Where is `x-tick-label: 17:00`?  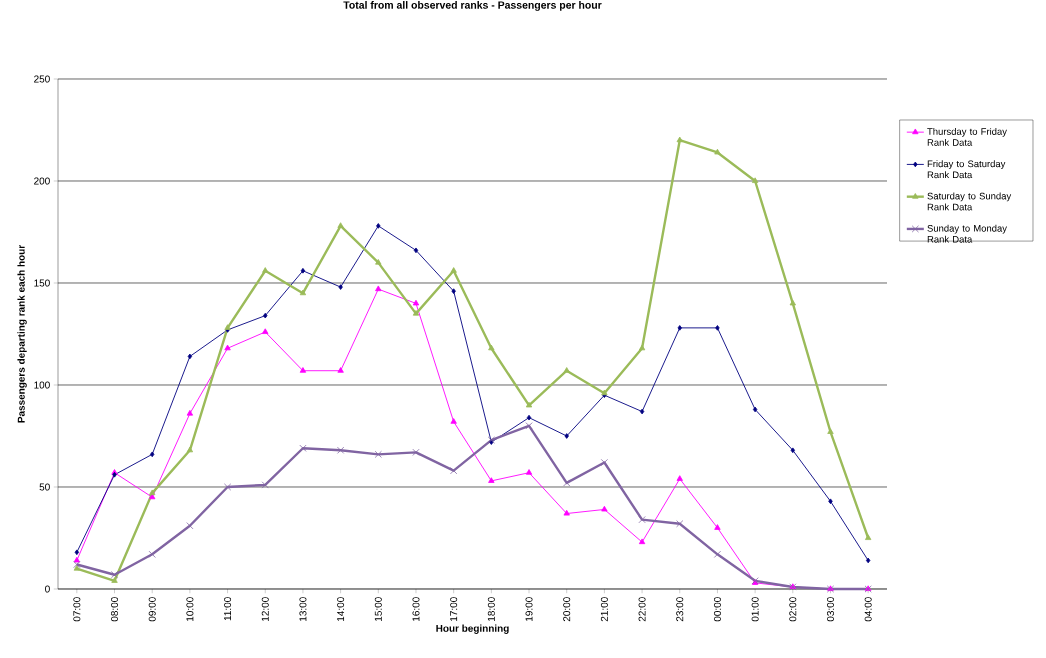
x-tick-label: 17:00 is located at coordinates (454, 609).